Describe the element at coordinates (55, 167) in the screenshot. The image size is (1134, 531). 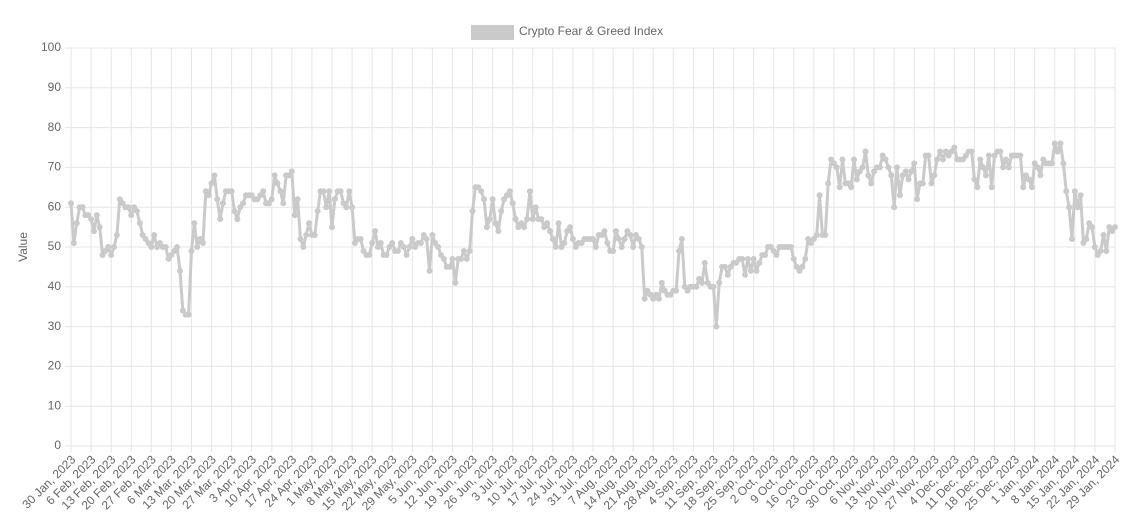
I see `y-tick-label: 70` at that location.